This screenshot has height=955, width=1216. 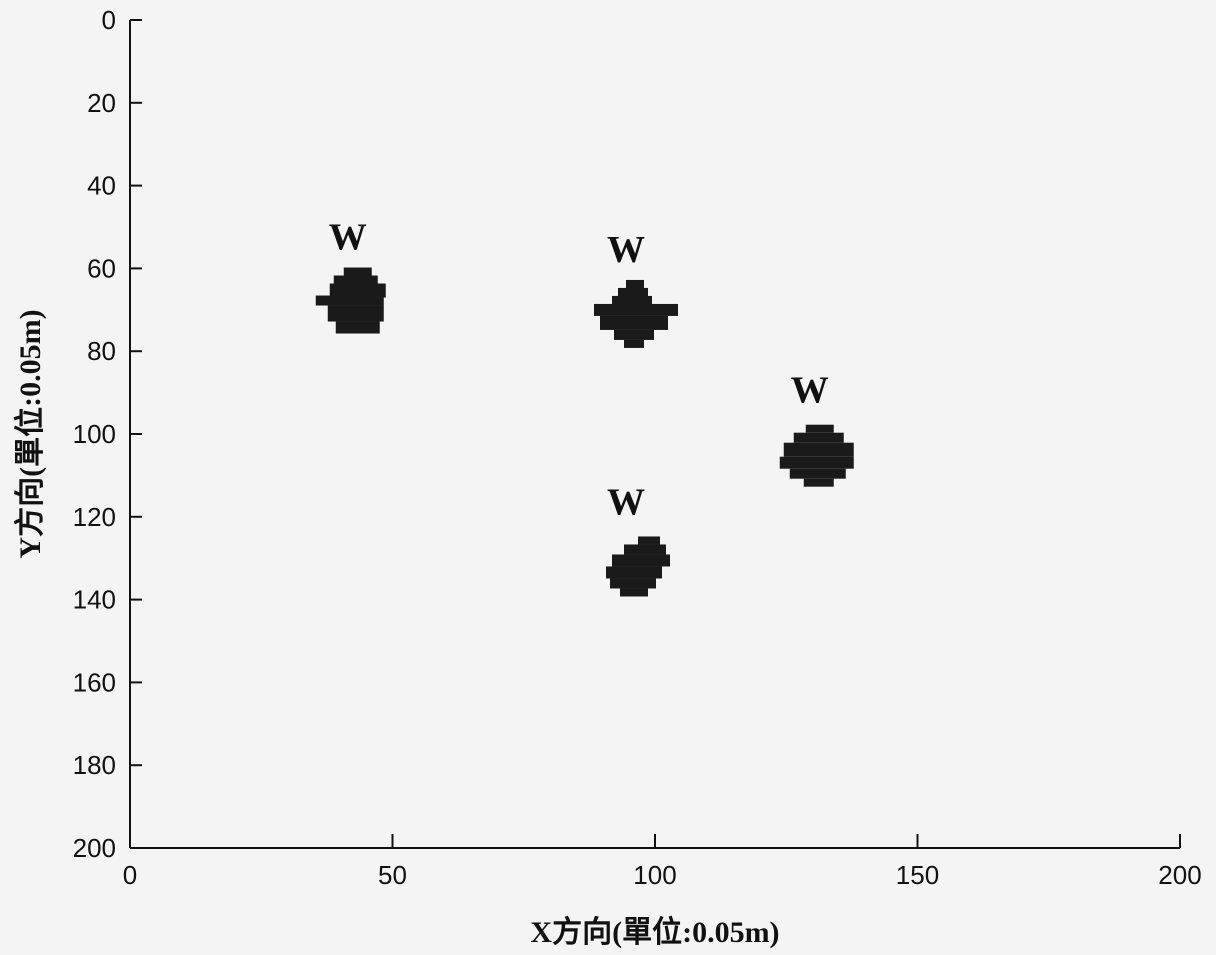 What do you see at coordinates (101, 186) in the screenshot?
I see `y-tick-label: 40` at bounding box center [101, 186].